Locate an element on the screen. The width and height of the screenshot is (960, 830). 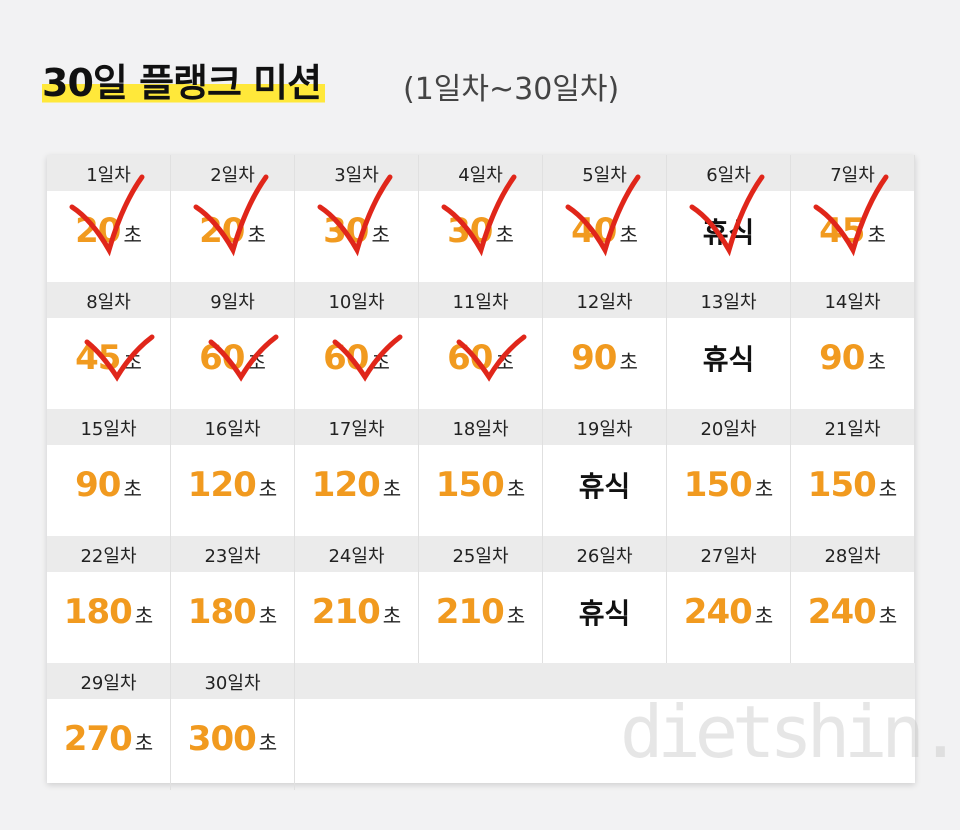
day-cell: 15일차 90 초 is located at coordinates (109, 472).